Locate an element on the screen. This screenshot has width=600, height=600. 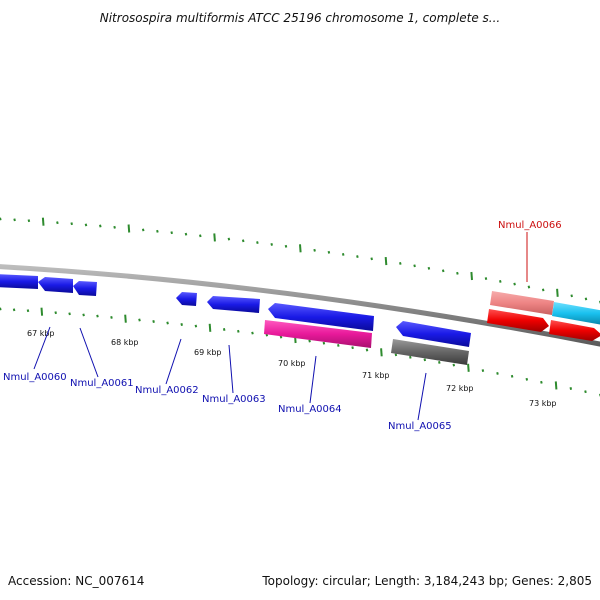
gene-label: Nmul_A0065 is located at coordinates (420, 426).